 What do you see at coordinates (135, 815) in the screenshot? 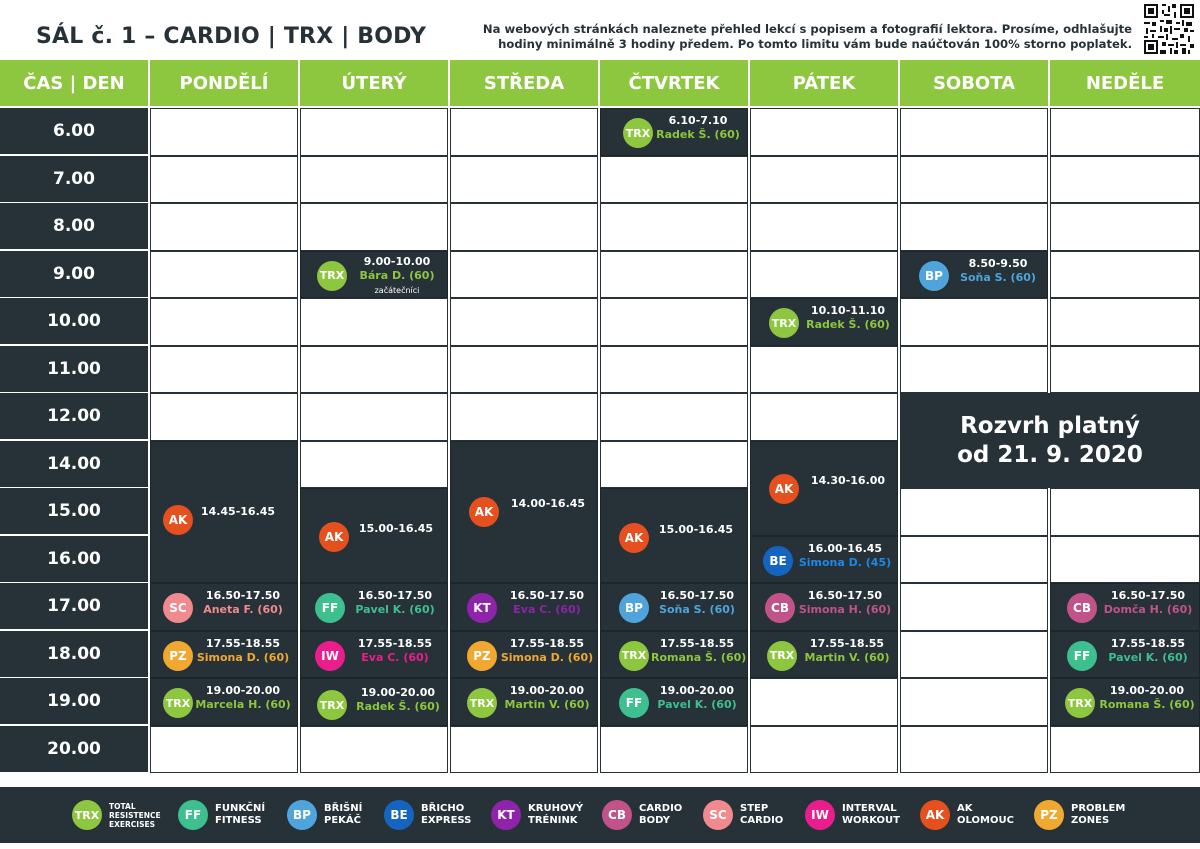
I see `legend-label-line2: RESISTENCE` at bounding box center [135, 815].